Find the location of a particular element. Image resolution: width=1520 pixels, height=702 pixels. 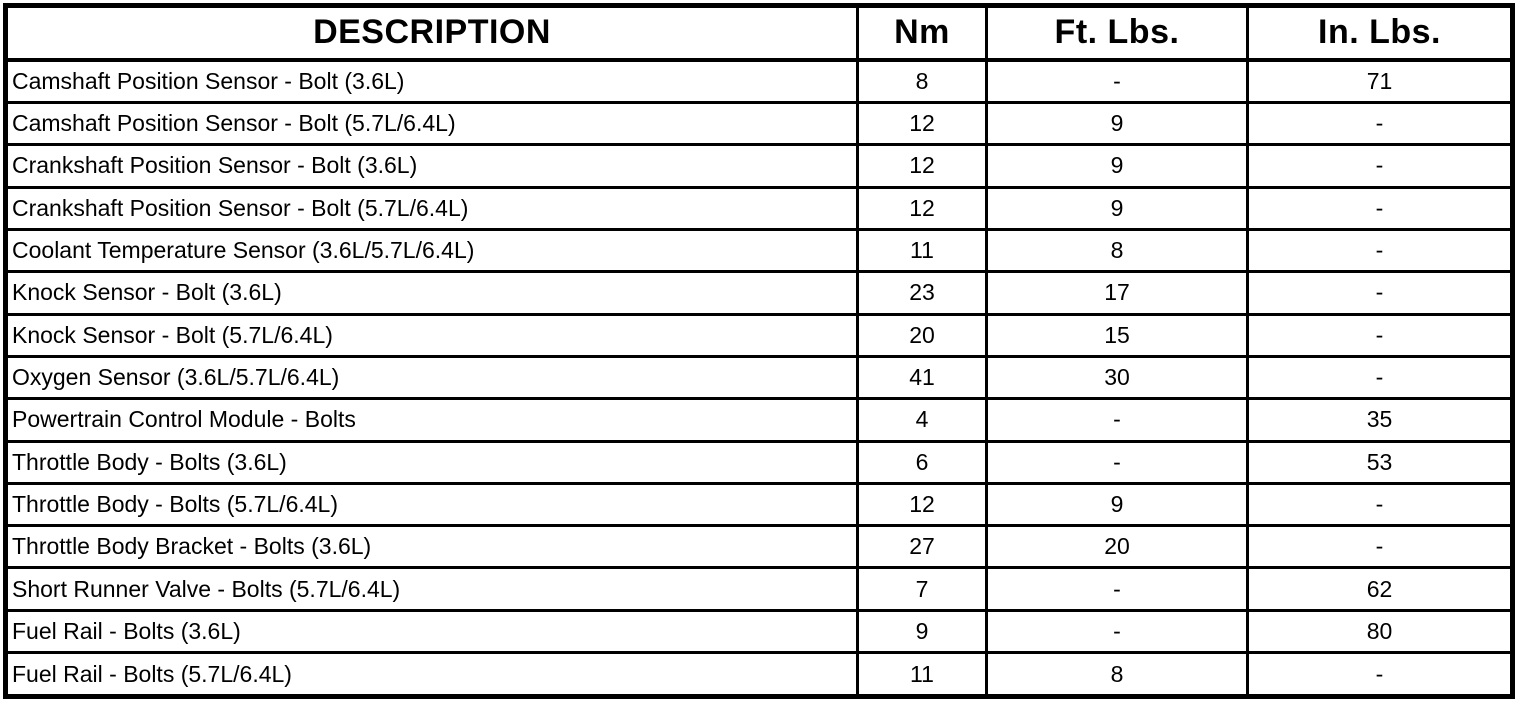

nm-cell: 20 is located at coordinates (922, 335).